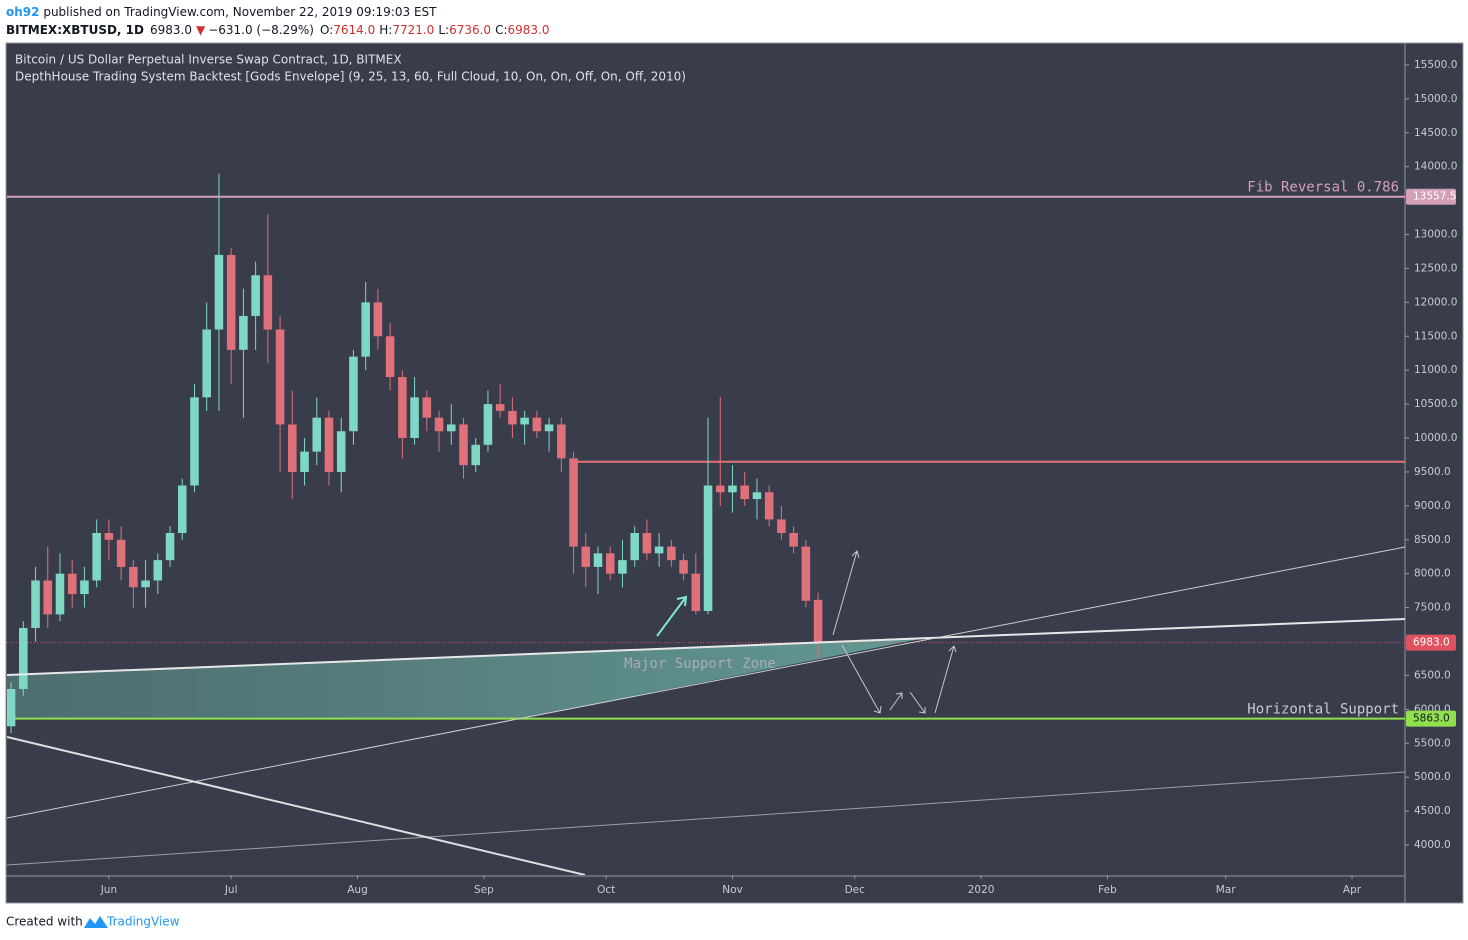  What do you see at coordinates (468, 677) in the screenshot?
I see `support-zone` at bounding box center [468, 677].